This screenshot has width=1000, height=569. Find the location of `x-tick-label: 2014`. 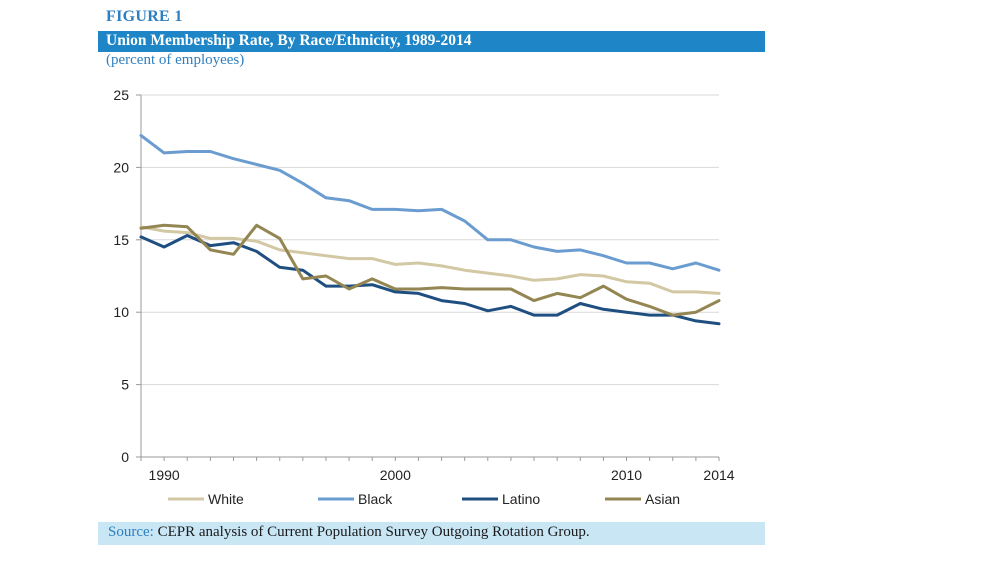

x-tick-label: 2014 is located at coordinates (718, 475).